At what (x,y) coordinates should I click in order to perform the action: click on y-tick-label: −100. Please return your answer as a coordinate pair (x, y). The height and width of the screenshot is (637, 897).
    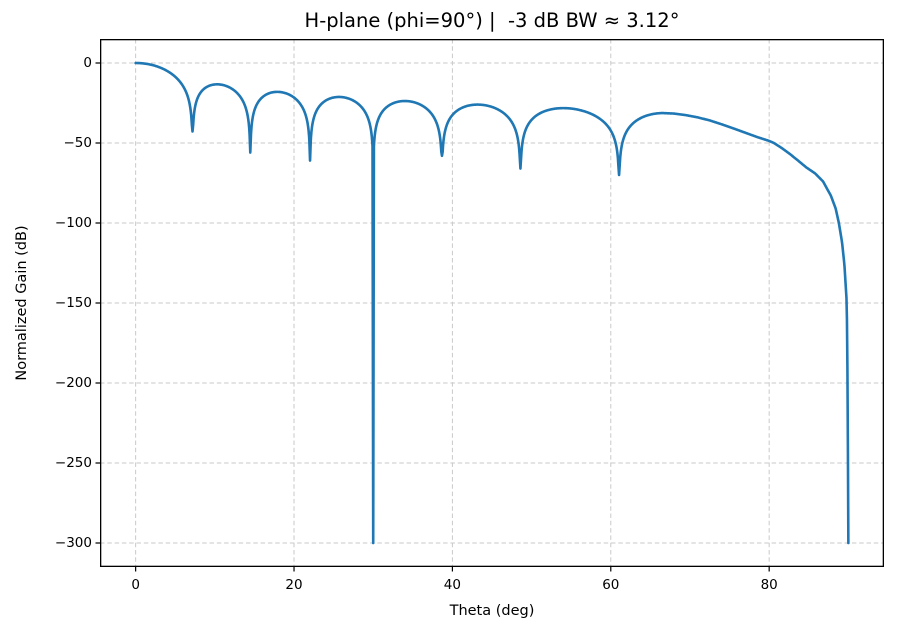
    Looking at the image, I should click on (73, 222).